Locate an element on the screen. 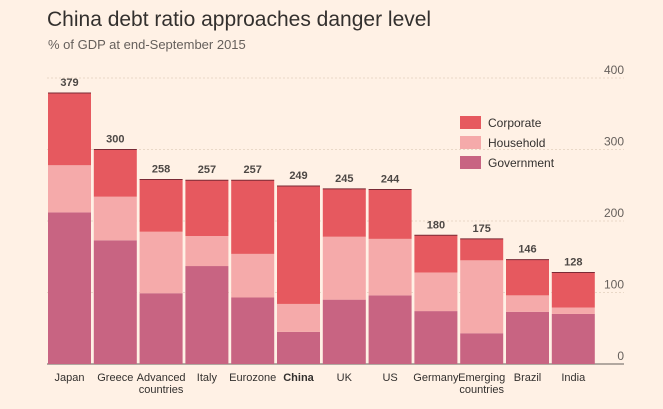  y-tick-label: 400 is located at coordinates (614, 70).